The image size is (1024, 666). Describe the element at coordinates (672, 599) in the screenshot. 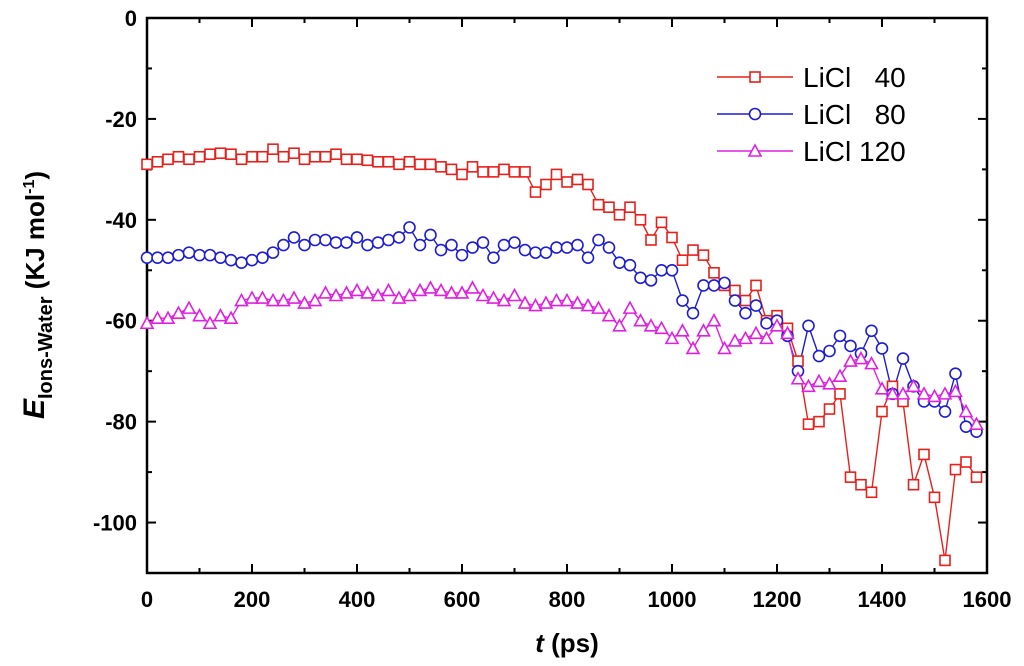

I see `x-tick-label: 1000` at that location.